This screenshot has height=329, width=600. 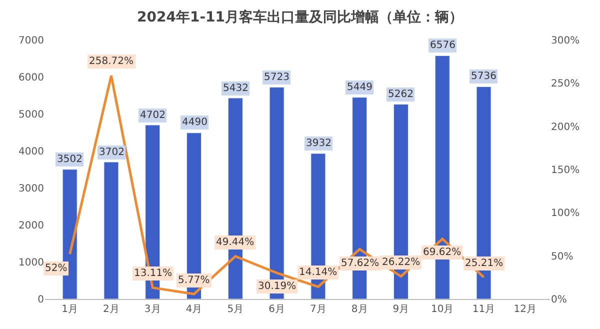 What do you see at coordinates (401, 309) in the screenshot?
I see `x-tick-label: 9月` at bounding box center [401, 309].